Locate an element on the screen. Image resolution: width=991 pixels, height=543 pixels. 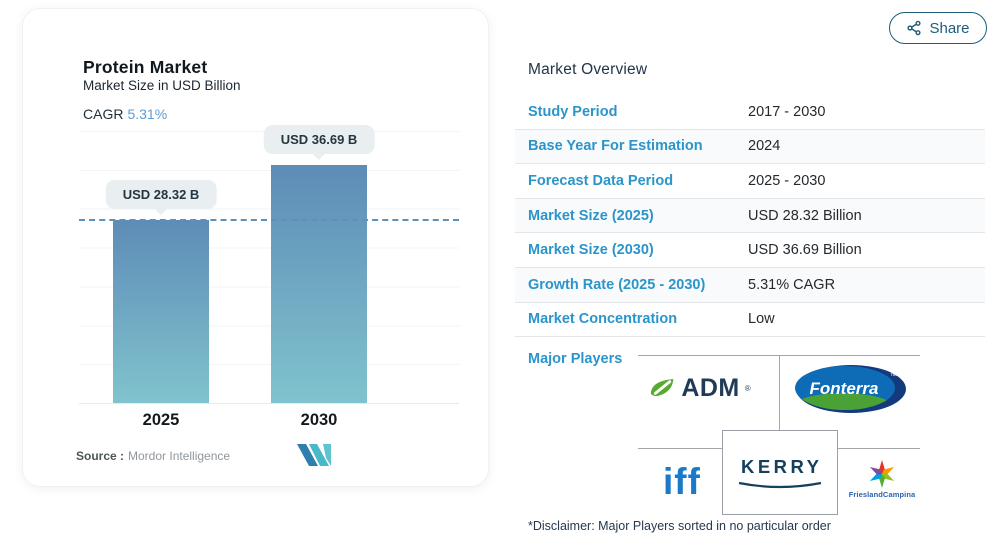
bar-2025-value-label: USD 28.32 B is located at coordinates (161, 194).